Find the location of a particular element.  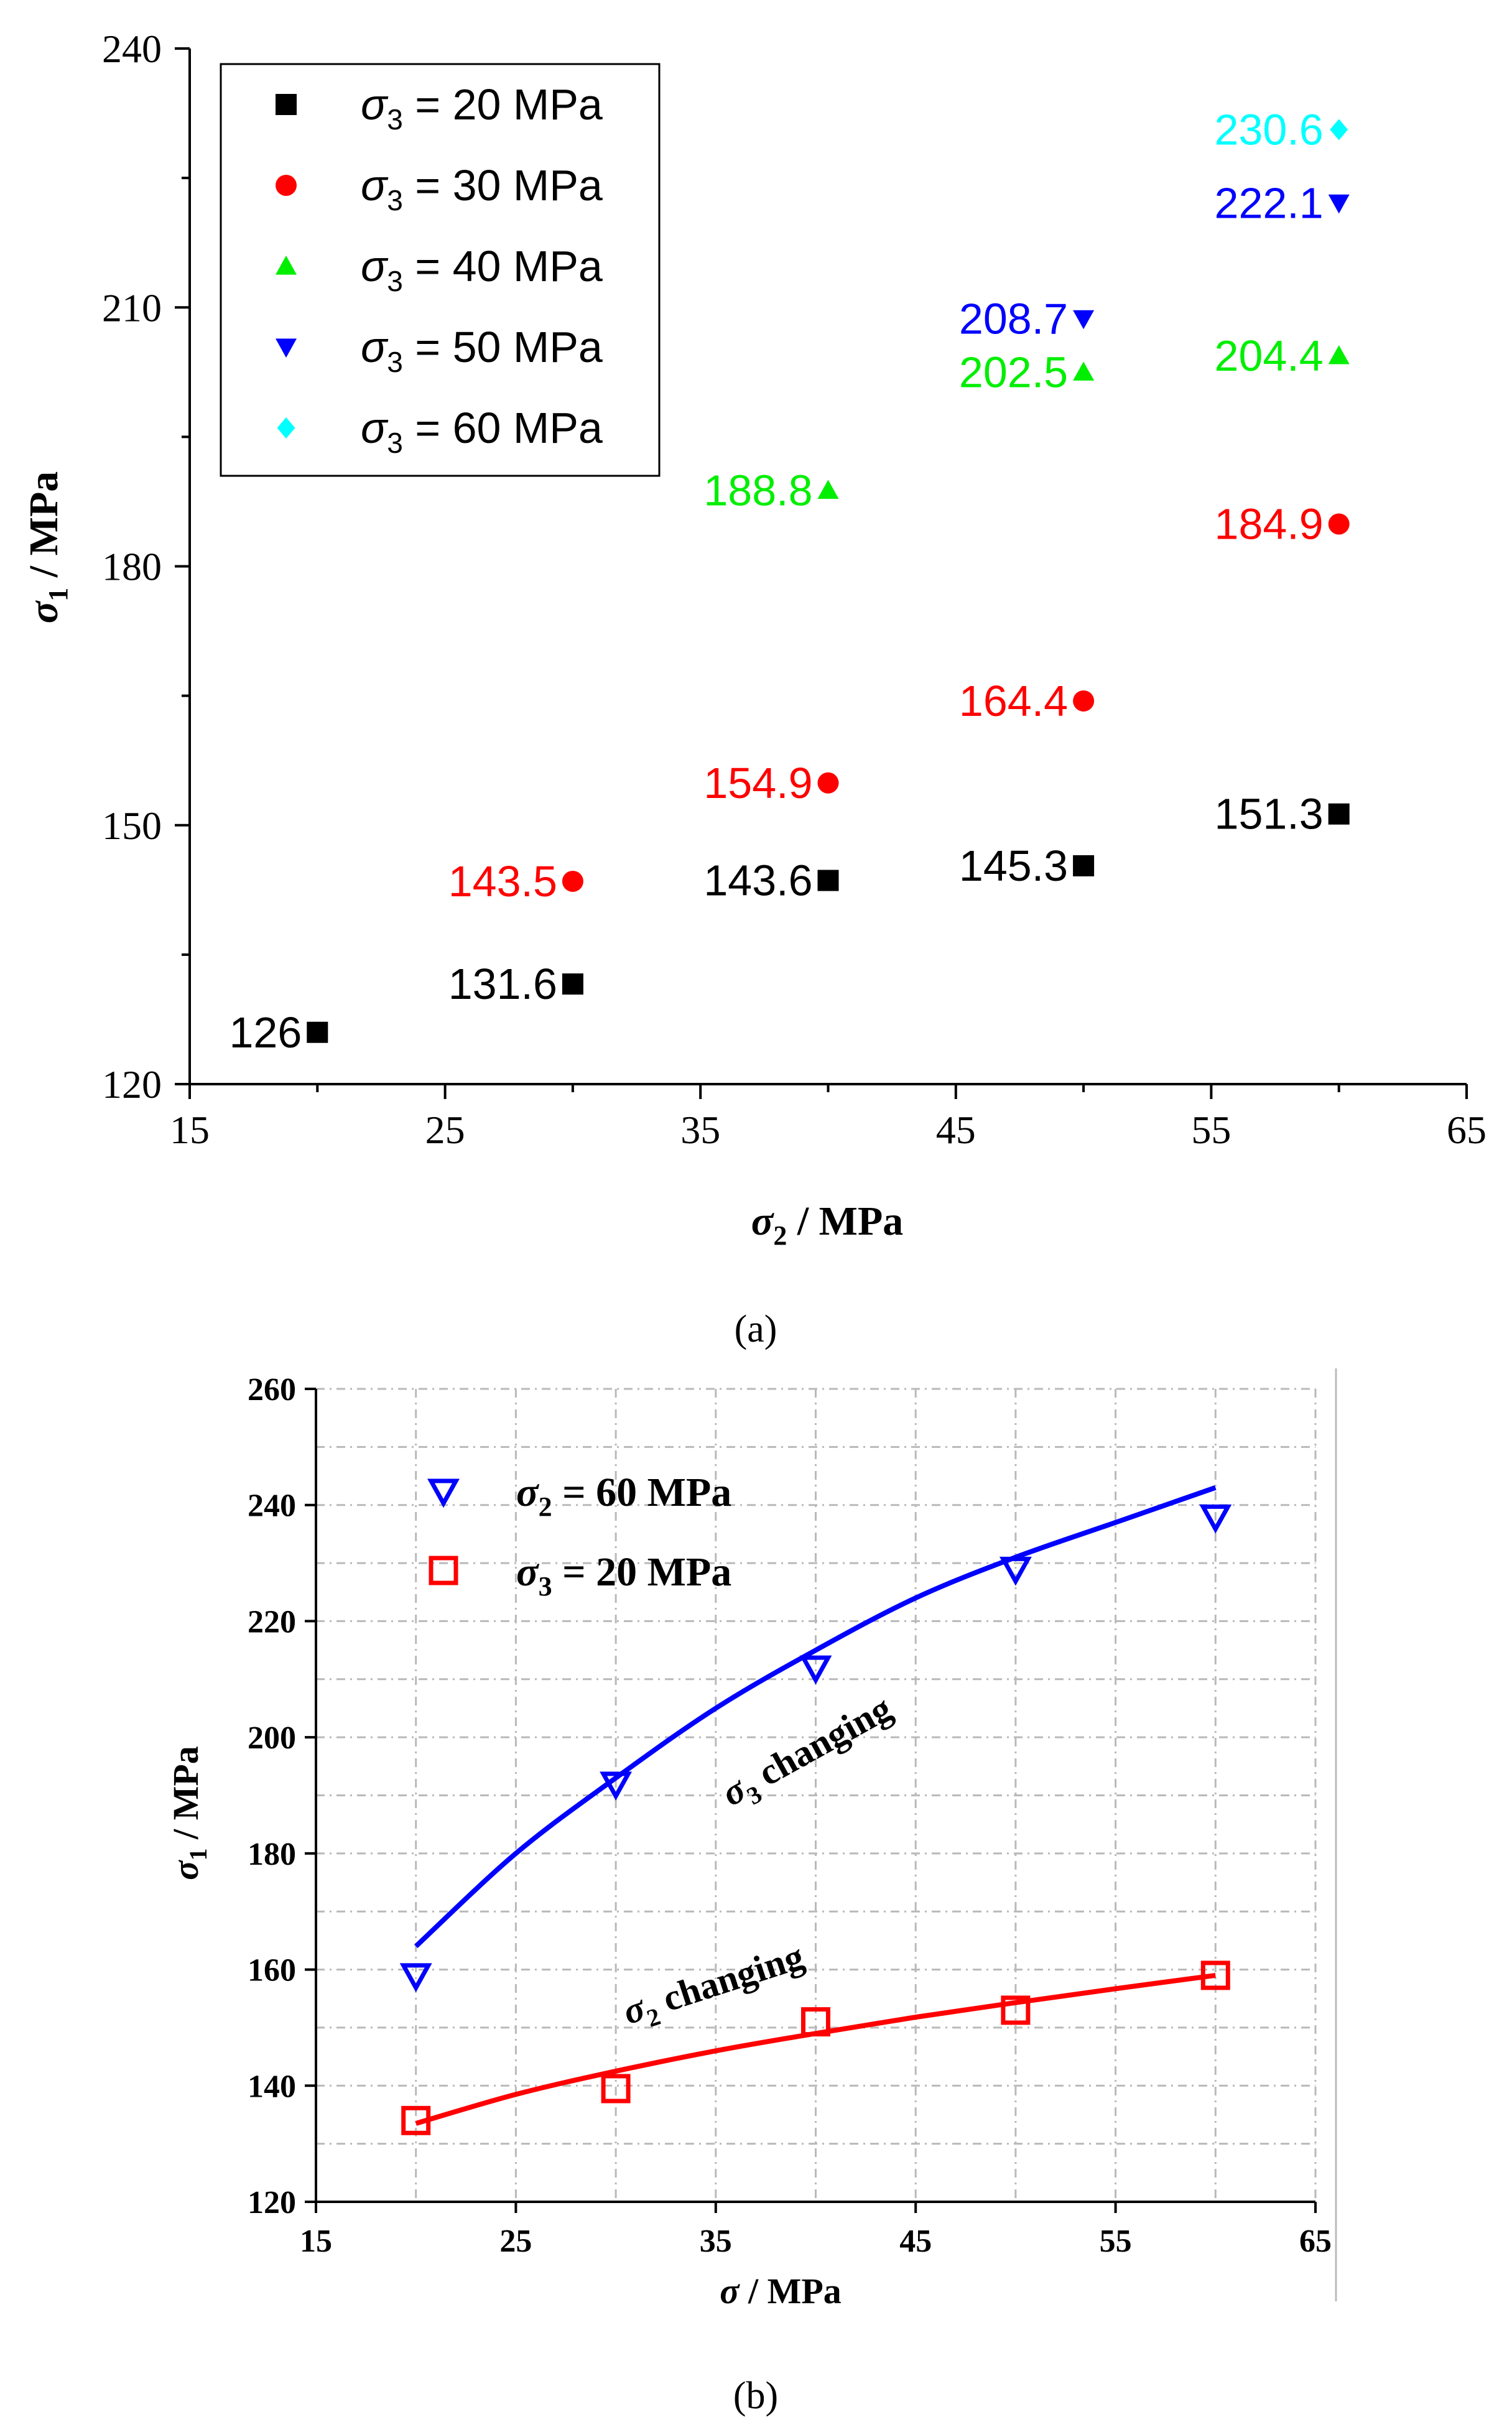

panel-a-x-tick-label: 65 is located at coordinates (1466, 1130).